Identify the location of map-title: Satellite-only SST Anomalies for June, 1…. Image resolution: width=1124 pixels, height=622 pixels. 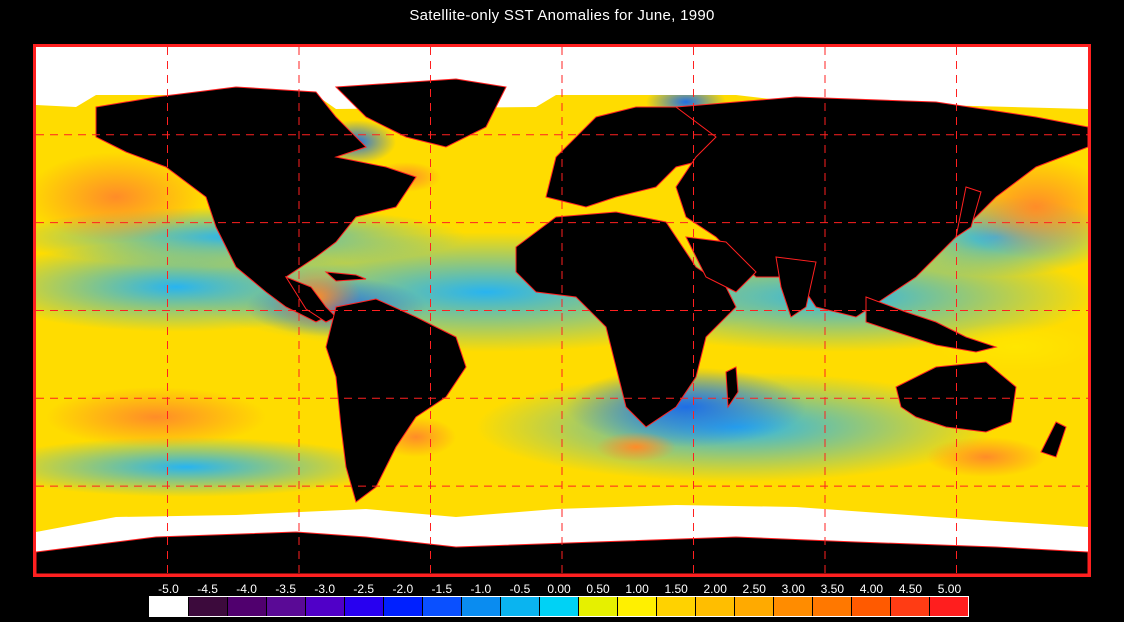
(562, 15).